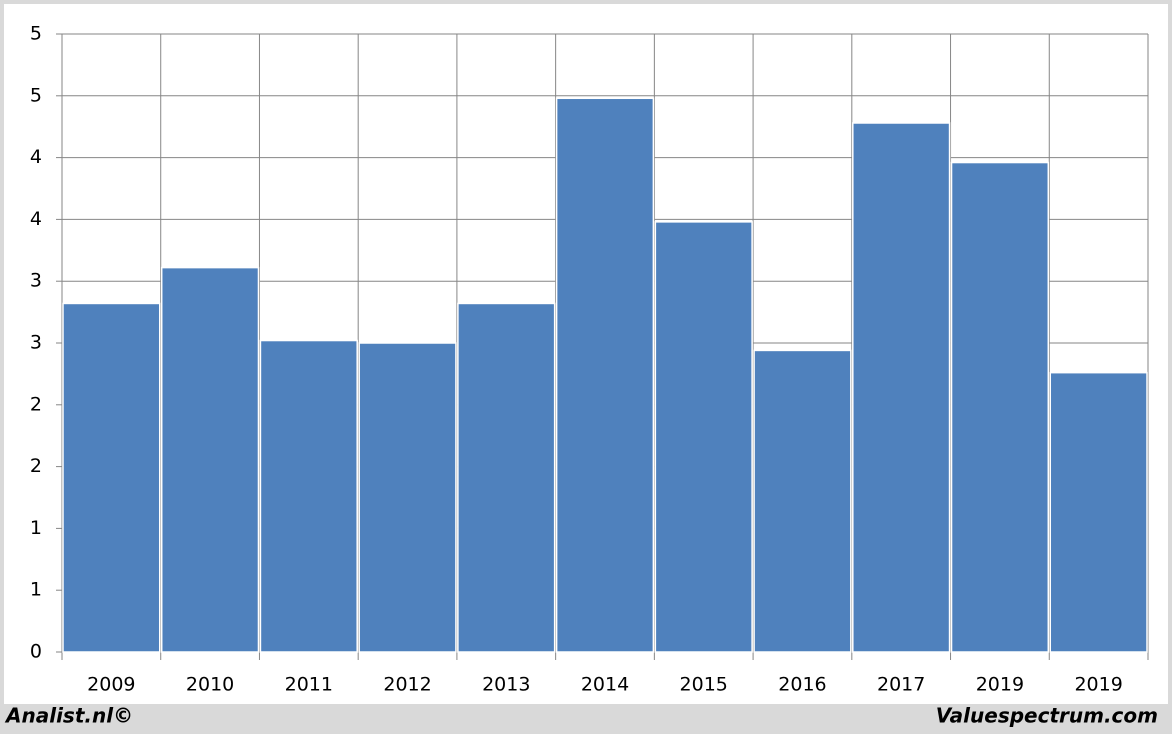 The width and height of the screenshot is (1172, 734). What do you see at coordinates (704, 685) in the screenshot?
I see `x-tick-label: 2015` at bounding box center [704, 685].